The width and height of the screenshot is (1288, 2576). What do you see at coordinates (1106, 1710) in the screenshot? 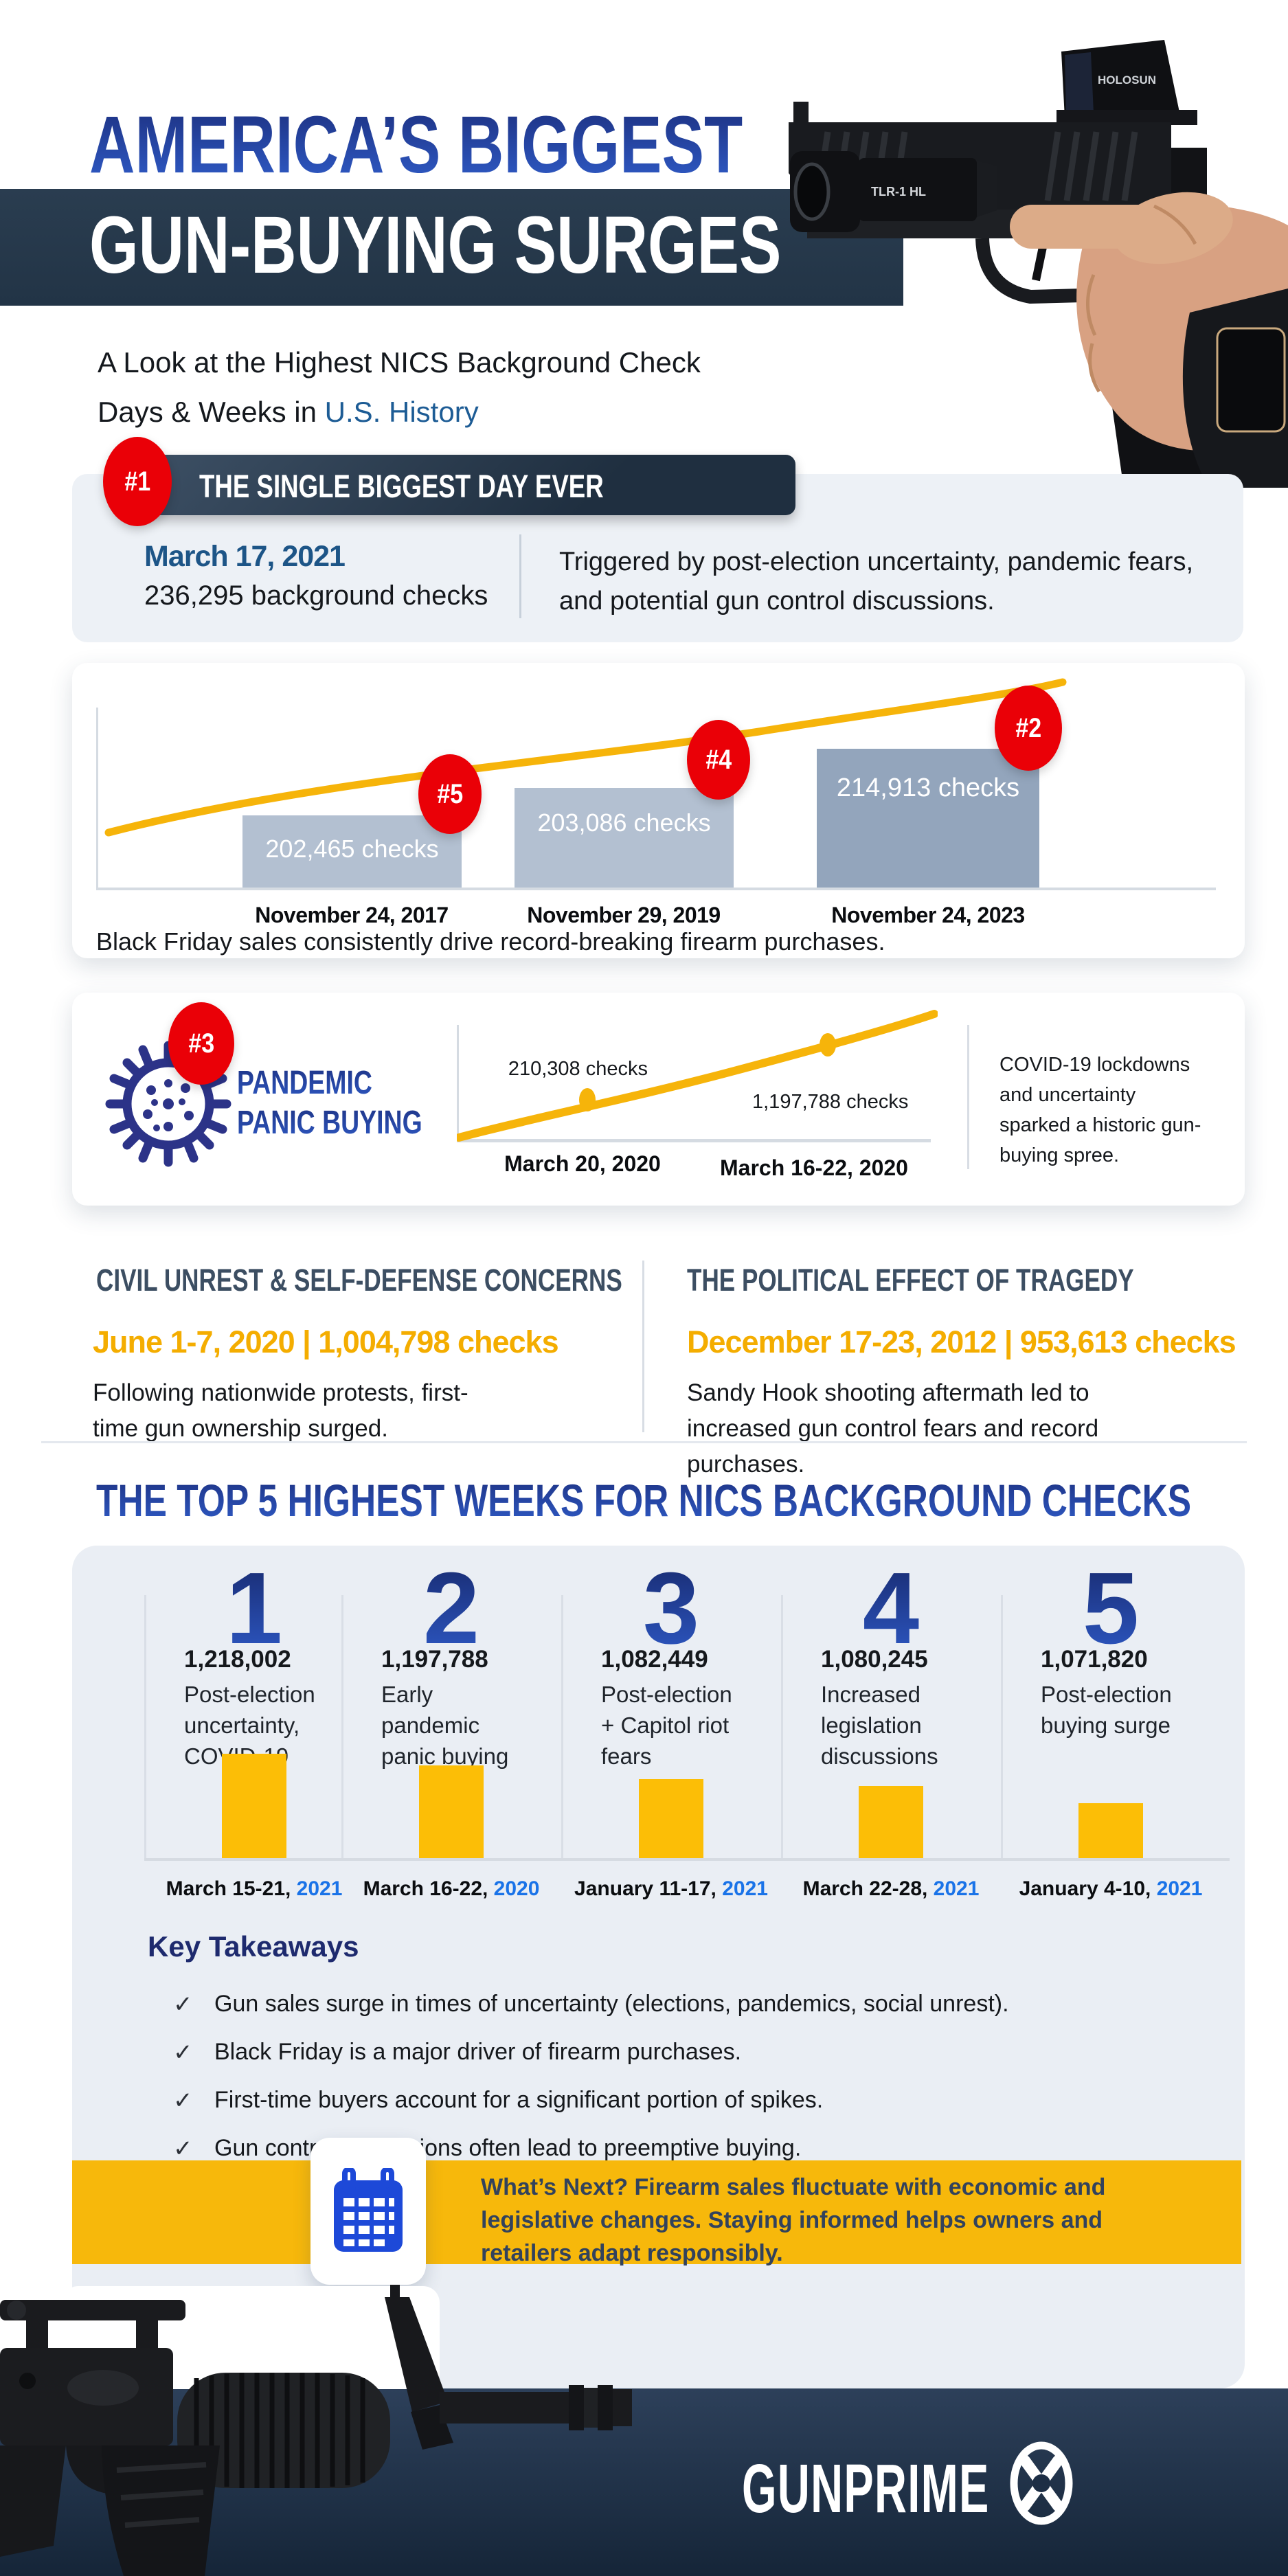
I see `top5-description-5: Post-election buying surge` at bounding box center [1106, 1710].